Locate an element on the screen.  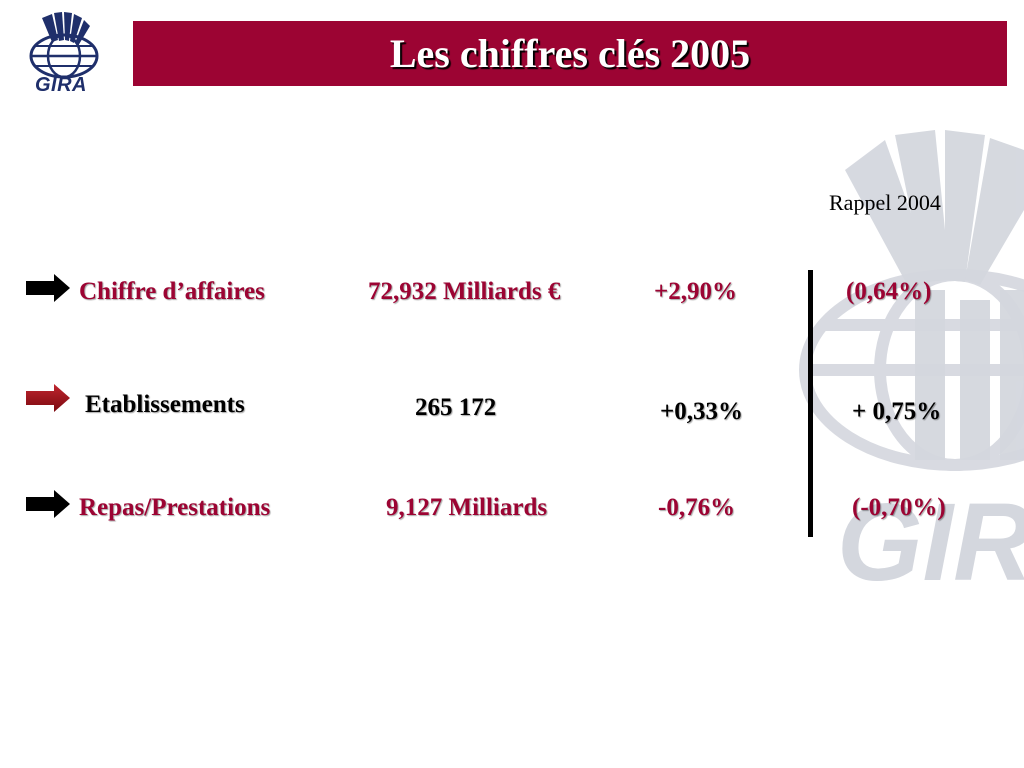
row-change: +0,33% is located at coordinates (701, 411).